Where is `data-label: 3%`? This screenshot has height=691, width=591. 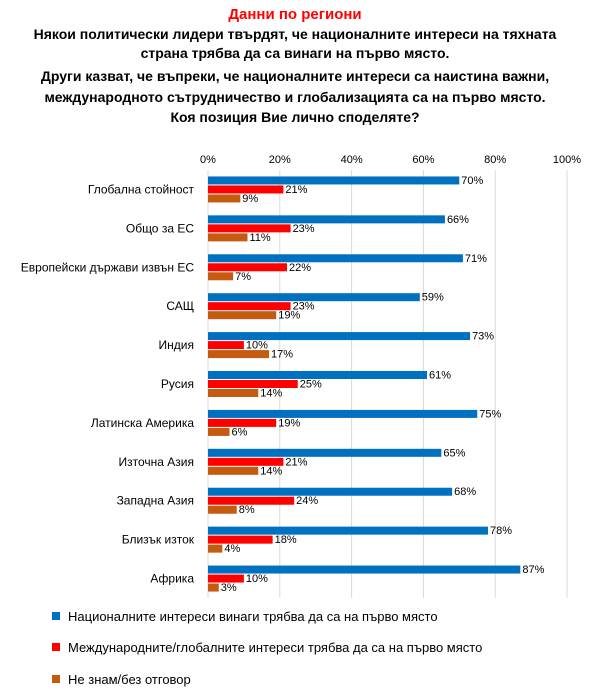 data-label: 3% is located at coordinates (229, 588).